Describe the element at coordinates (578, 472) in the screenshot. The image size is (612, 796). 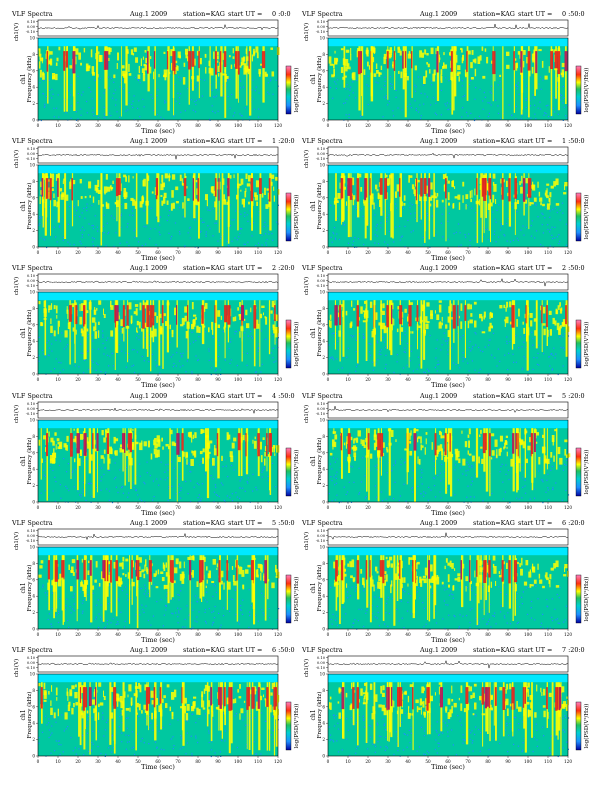
I see `colorbar` at that location.